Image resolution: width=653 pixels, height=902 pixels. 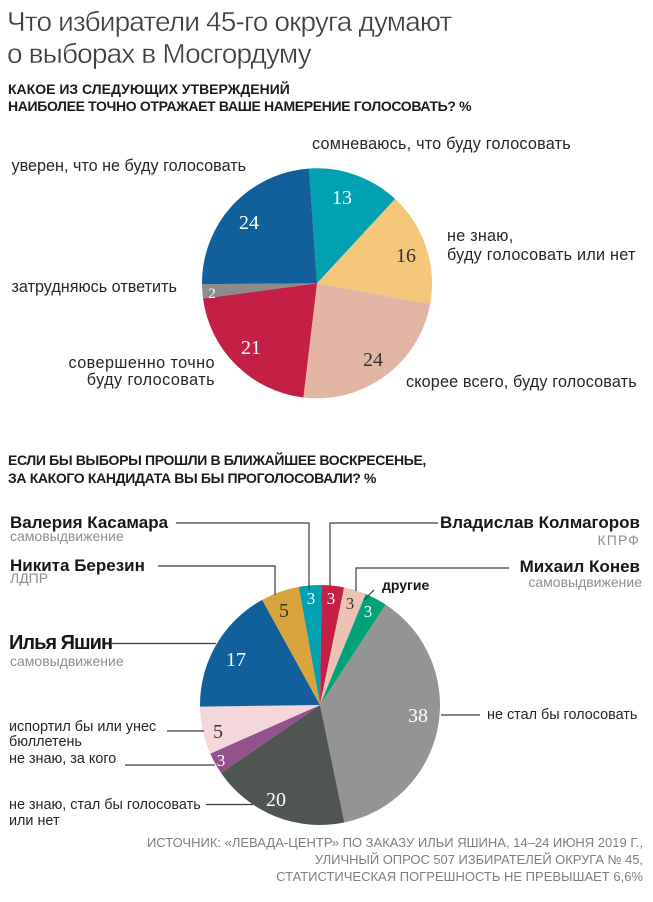 I want to click on svg-text: 21, so click(x=251, y=348).